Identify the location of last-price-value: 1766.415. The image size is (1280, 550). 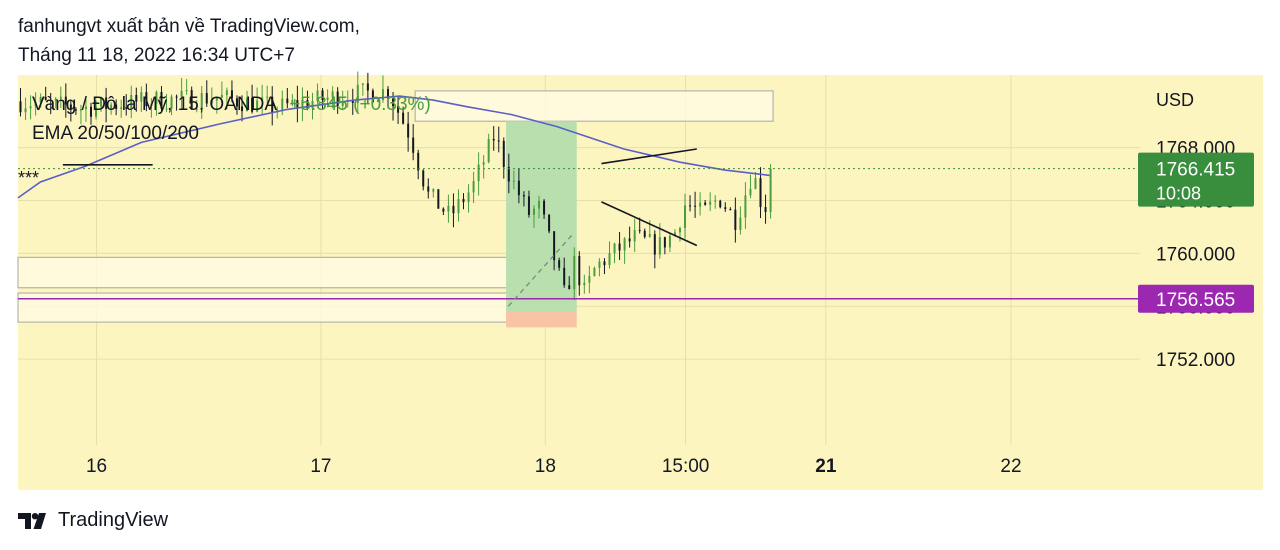
(1195, 170).